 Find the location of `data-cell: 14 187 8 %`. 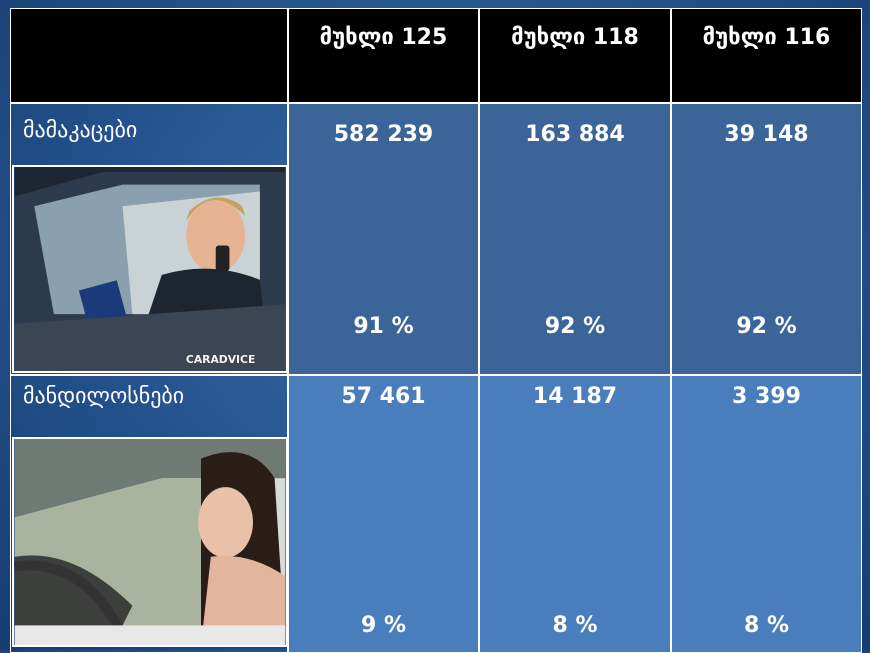

data-cell: 14 187 8 % is located at coordinates (575, 514).